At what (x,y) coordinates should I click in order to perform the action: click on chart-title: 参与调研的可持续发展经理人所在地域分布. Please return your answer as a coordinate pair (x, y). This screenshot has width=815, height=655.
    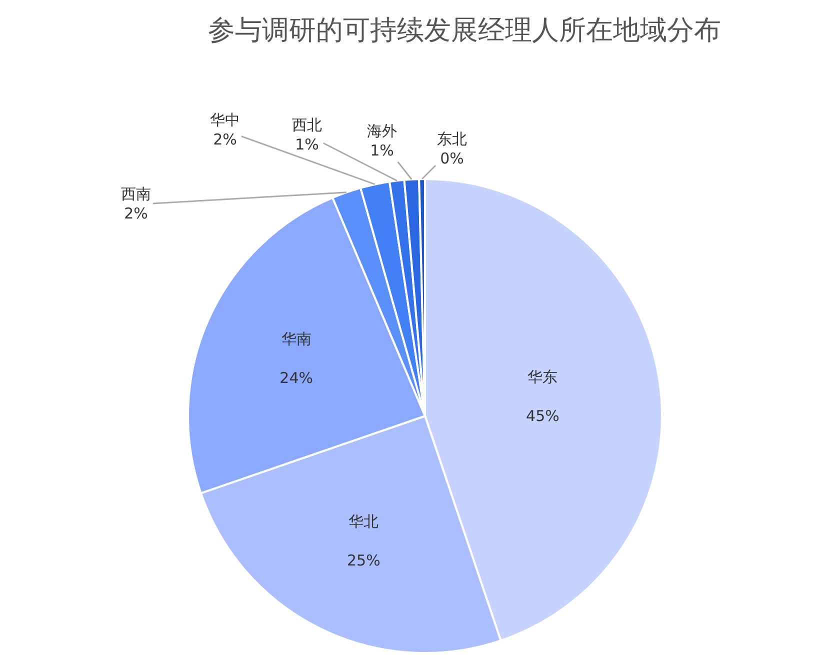
    Looking at the image, I should click on (465, 30).